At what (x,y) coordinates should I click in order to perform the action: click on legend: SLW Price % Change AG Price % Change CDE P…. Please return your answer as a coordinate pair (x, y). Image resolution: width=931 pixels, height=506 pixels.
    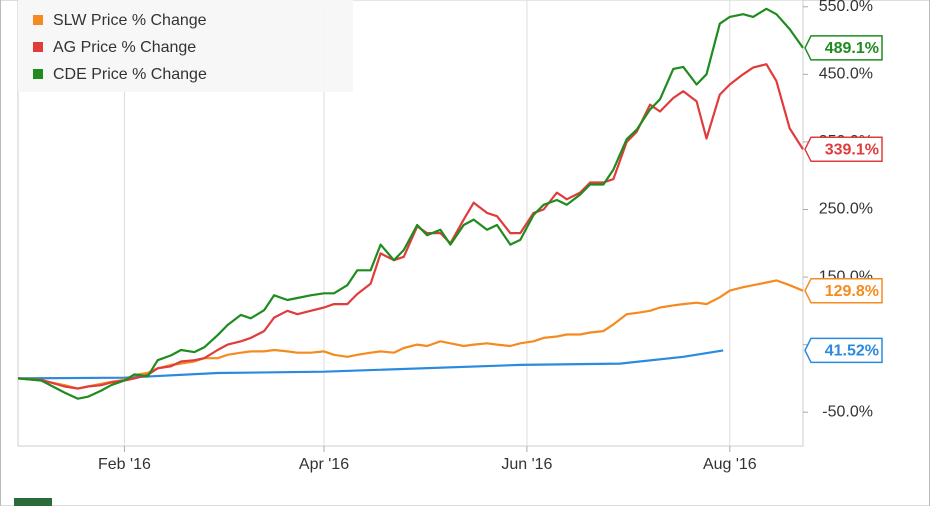
    Looking at the image, I should click on (120, 47).